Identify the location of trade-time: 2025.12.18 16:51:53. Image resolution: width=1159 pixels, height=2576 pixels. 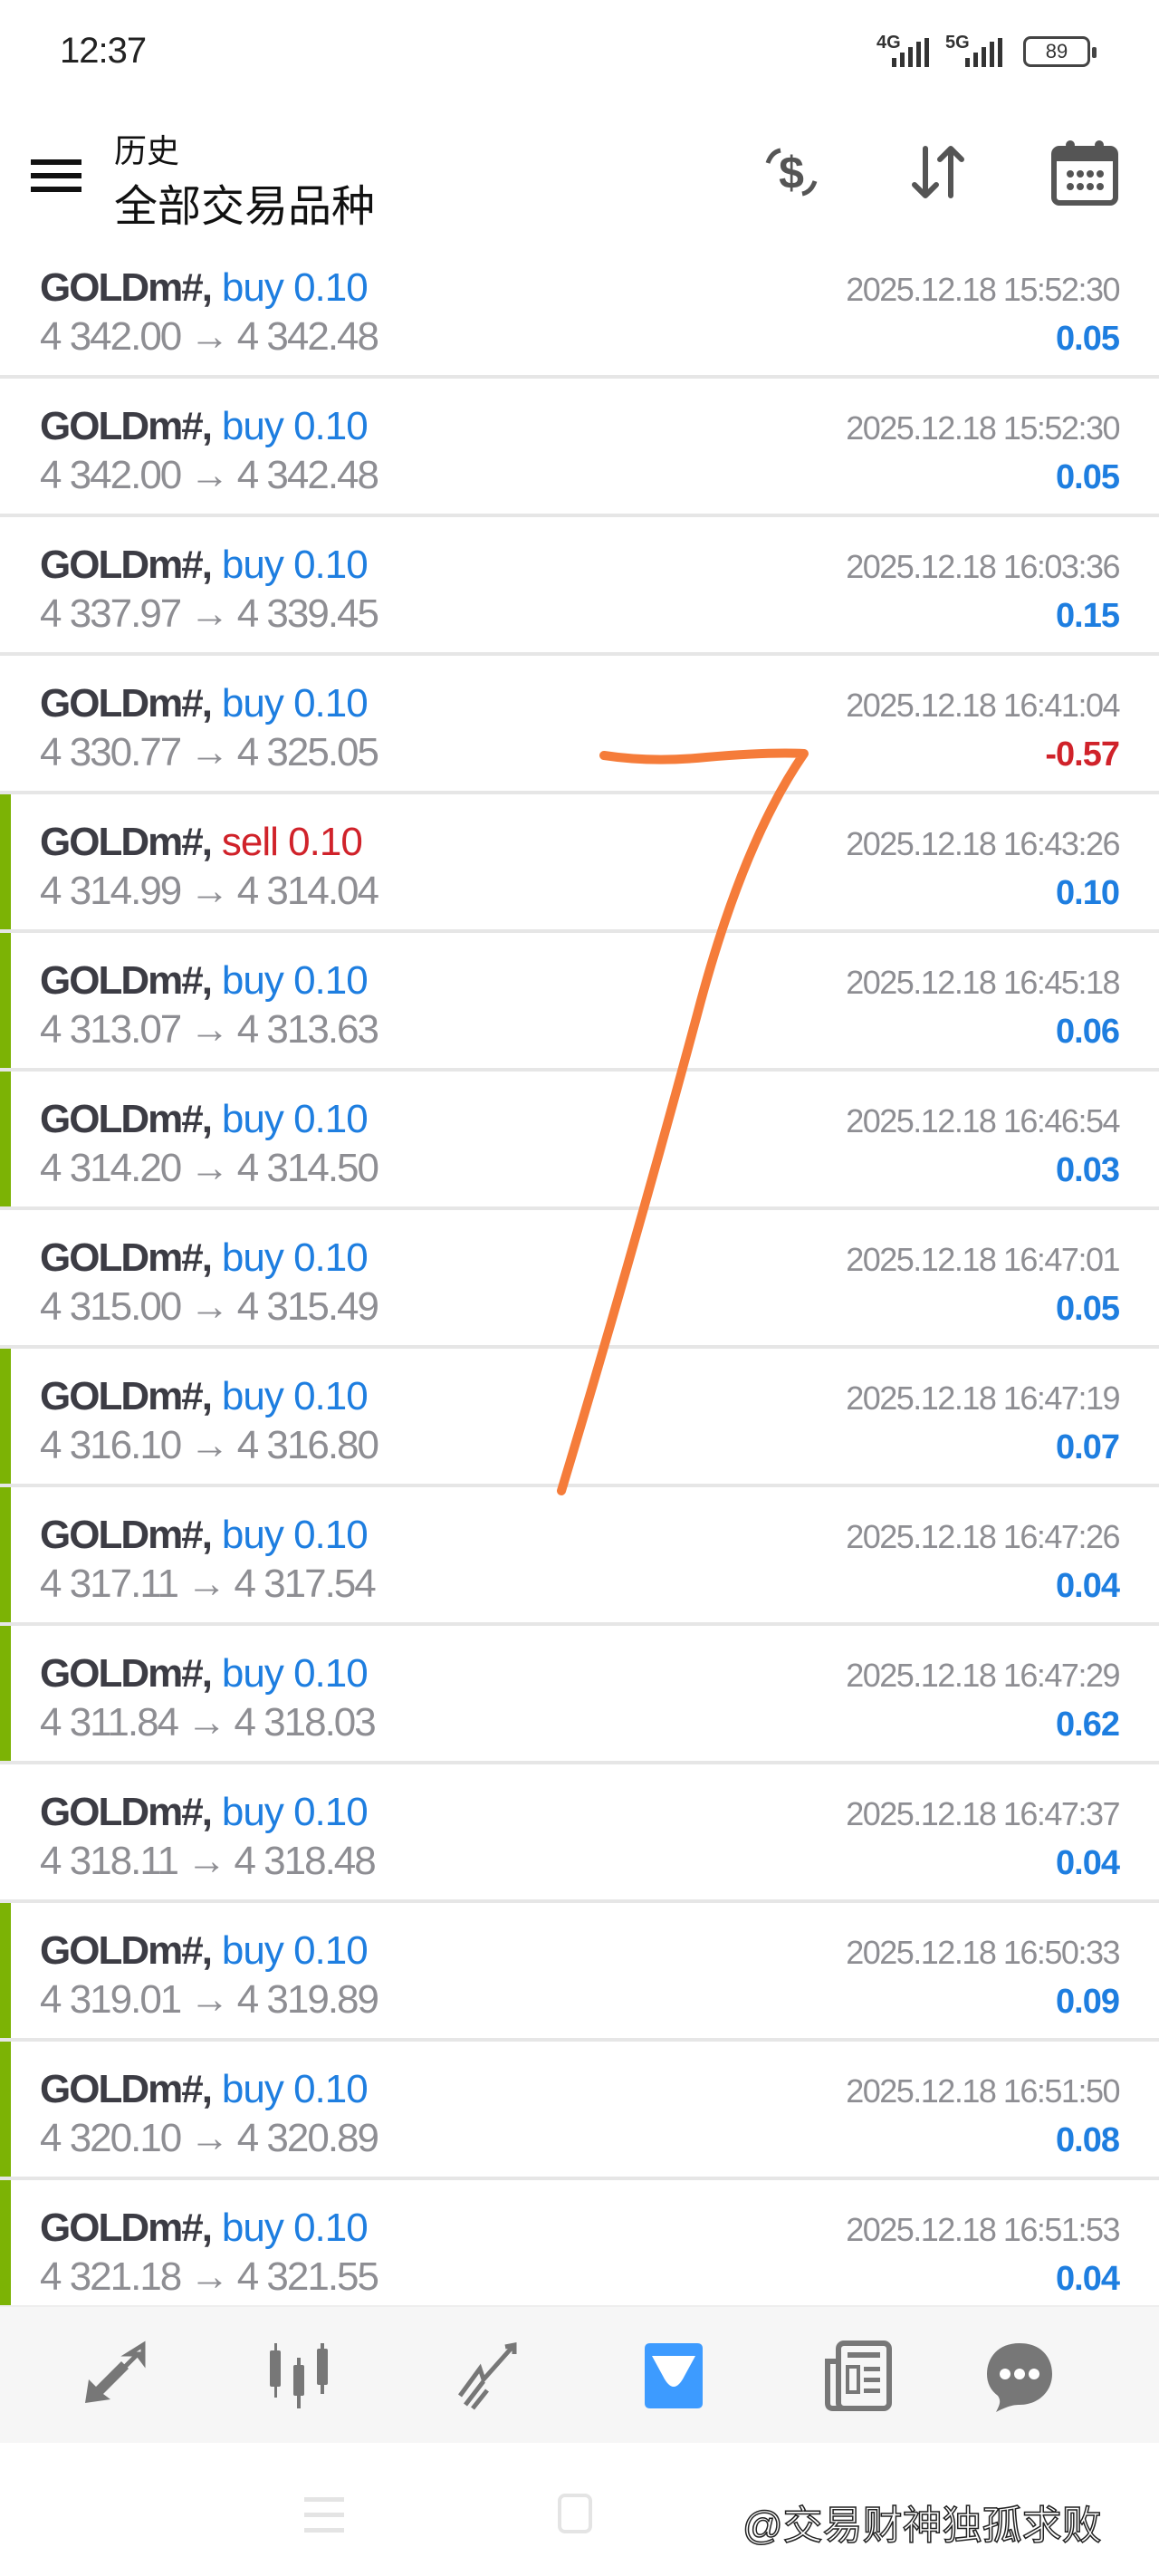
(983, 2229).